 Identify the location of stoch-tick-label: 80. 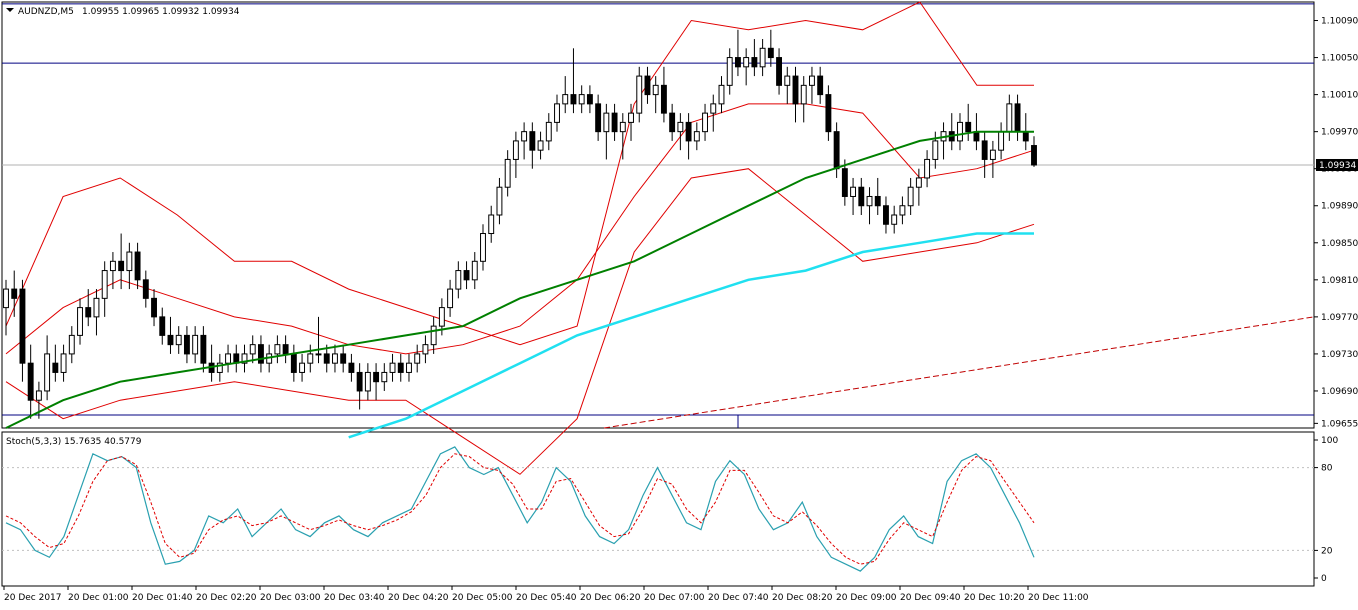
(1327, 469).